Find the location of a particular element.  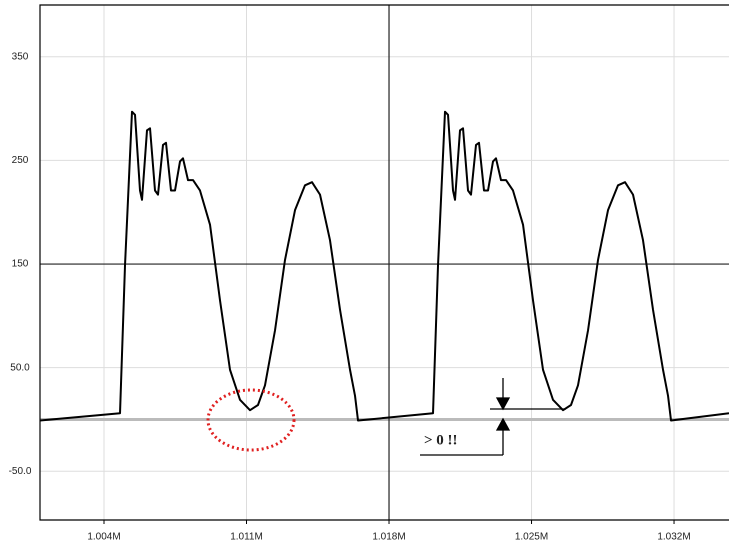

x-tick-label: 1.004M is located at coordinates (103, 537).